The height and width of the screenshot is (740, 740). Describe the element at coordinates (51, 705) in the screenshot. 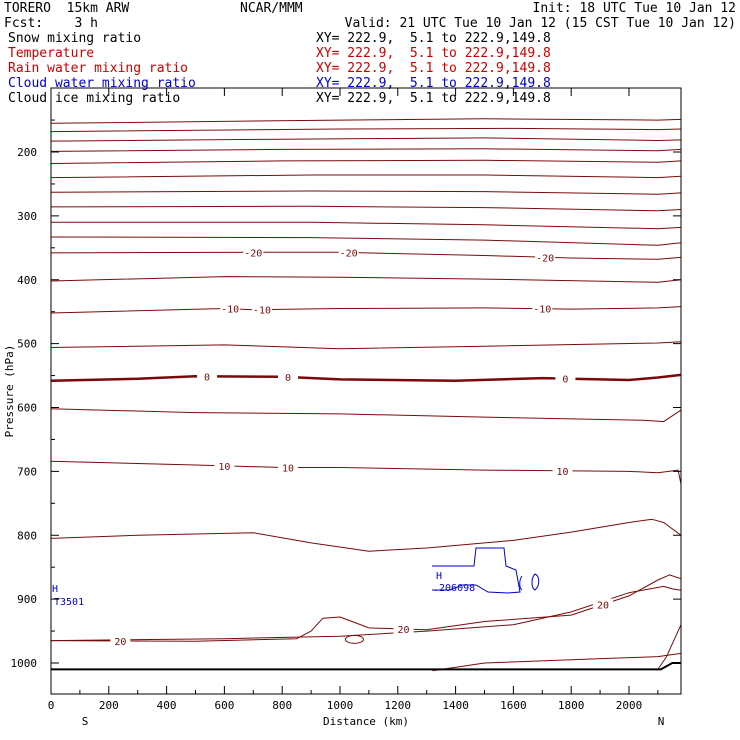

I see `x-tick-label: 0` at that location.